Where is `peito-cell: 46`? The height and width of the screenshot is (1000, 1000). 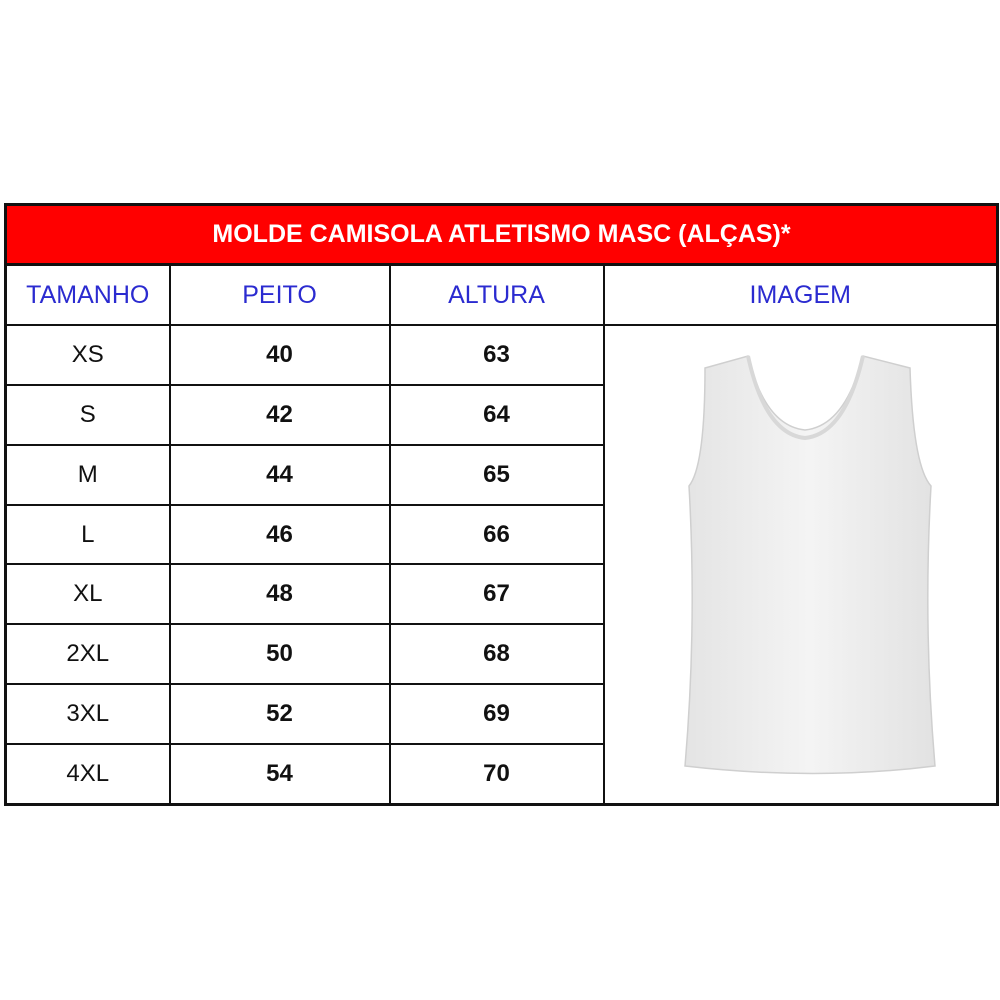
peito-cell: 46 is located at coordinates (279, 534).